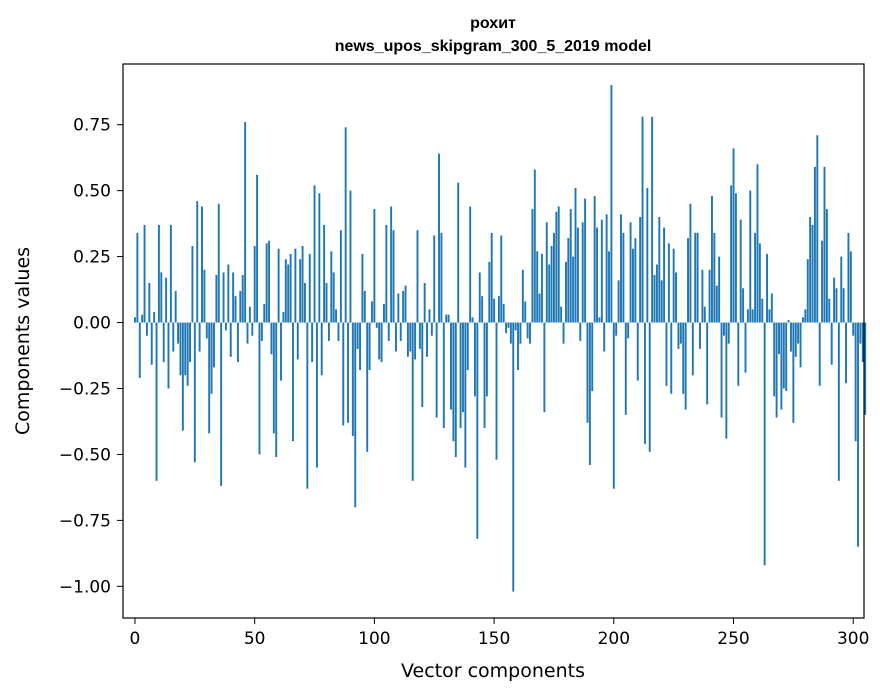 This screenshot has height=696, width=880. I want to click on chart-title-line-2: news_upos_skipgram_300_5_2019 model, so click(493, 46).